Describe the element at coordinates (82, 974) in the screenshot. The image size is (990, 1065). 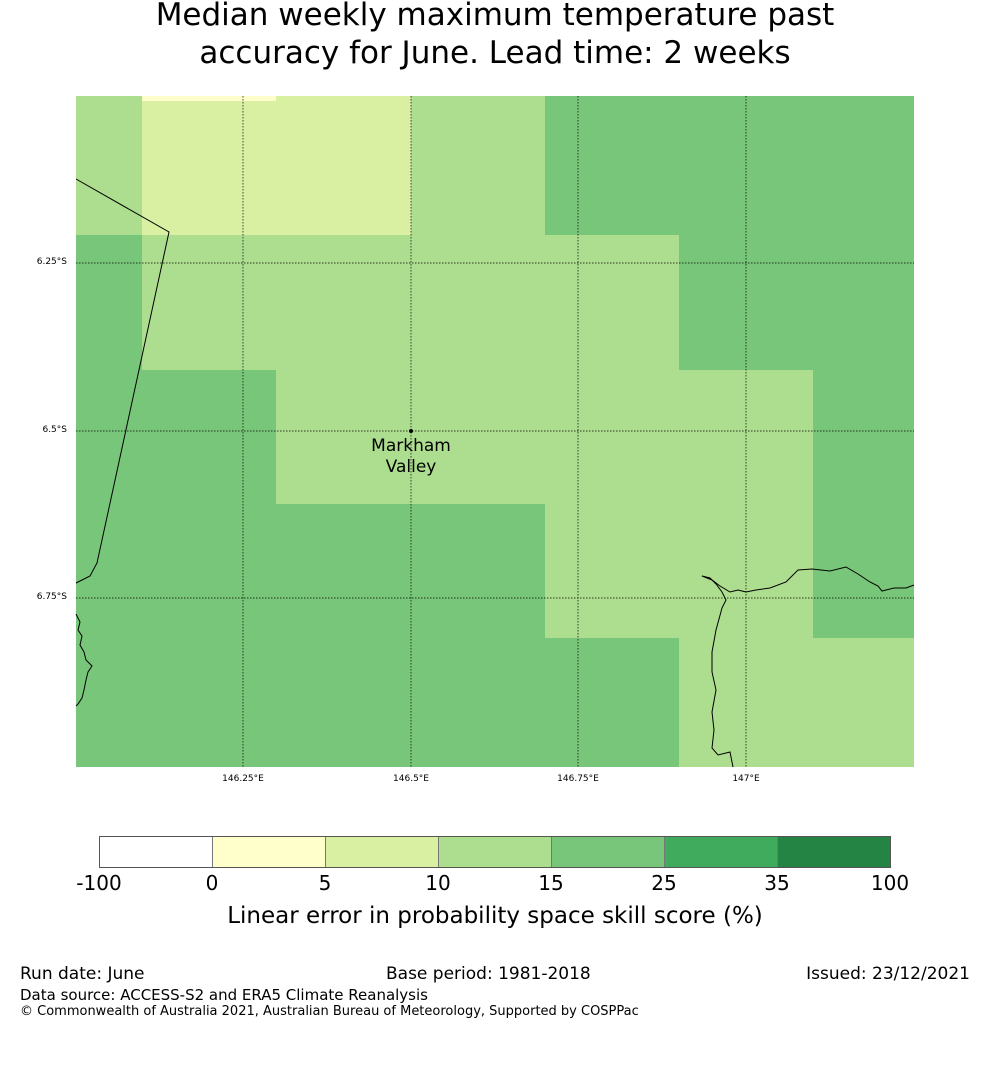
I see `run-date: Run date: June` at that location.